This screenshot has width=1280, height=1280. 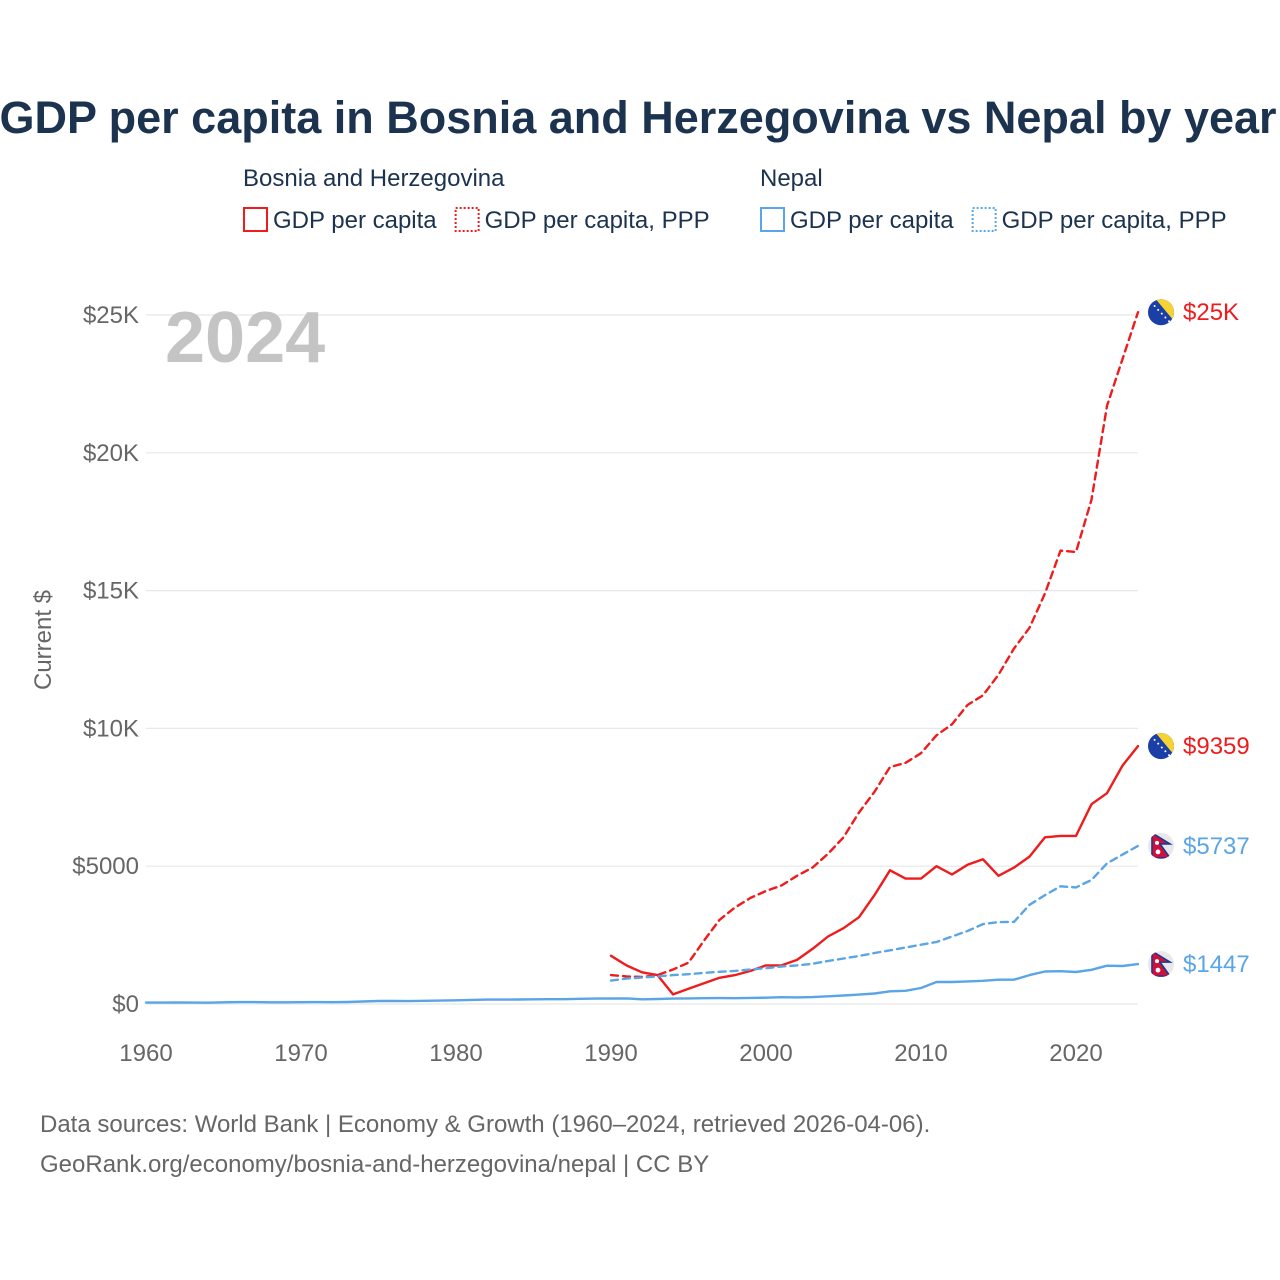 I want to click on legend-group-title: Bosnia and Herzegovina, so click(x=374, y=178).